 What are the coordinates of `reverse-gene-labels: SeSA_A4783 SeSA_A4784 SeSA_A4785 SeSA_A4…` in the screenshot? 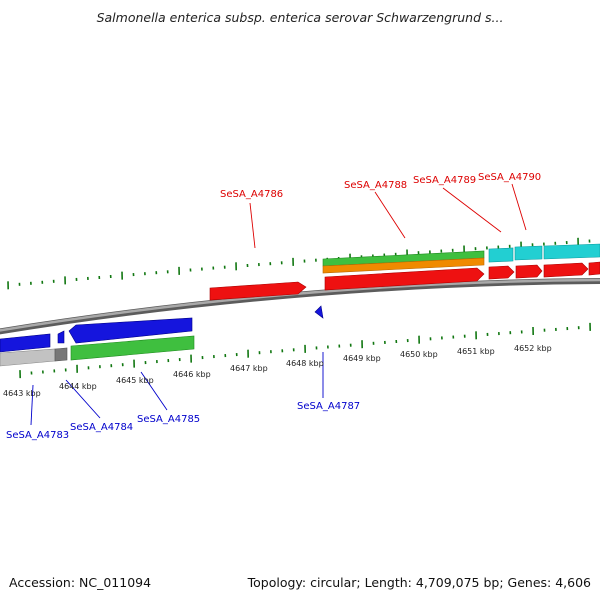 It's located at (183, 421).